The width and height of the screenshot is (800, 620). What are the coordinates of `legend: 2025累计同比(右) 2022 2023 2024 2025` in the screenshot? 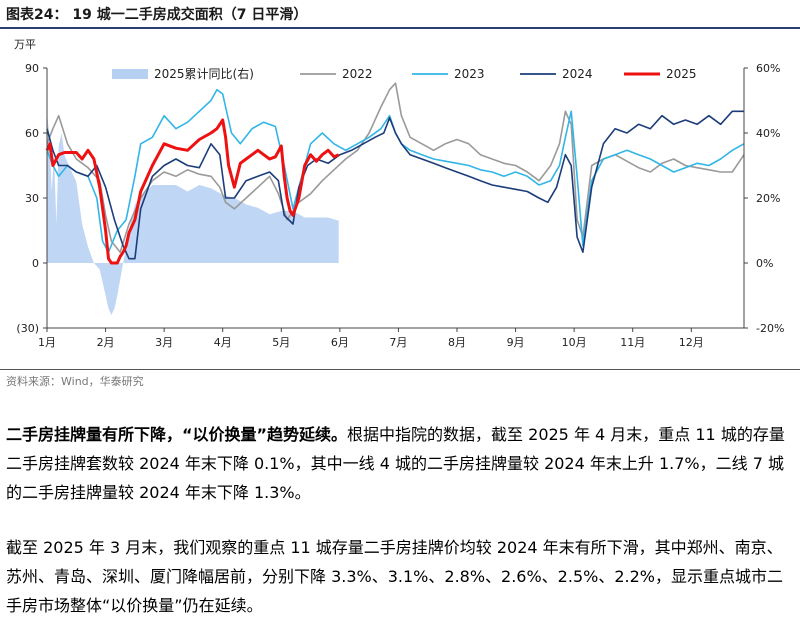 It's located at (404, 73).